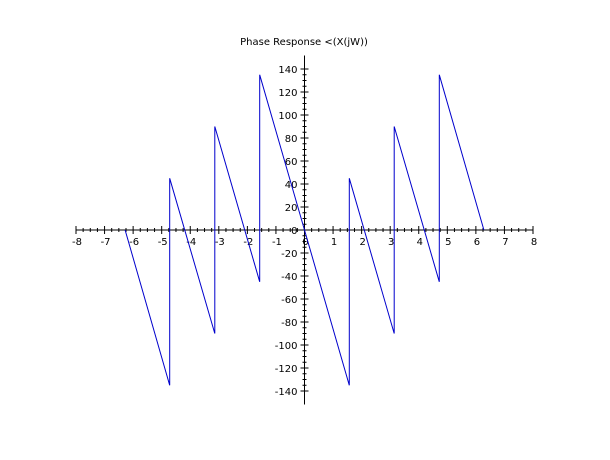  I want to click on y-tick-label: -80, so click(289, 323).